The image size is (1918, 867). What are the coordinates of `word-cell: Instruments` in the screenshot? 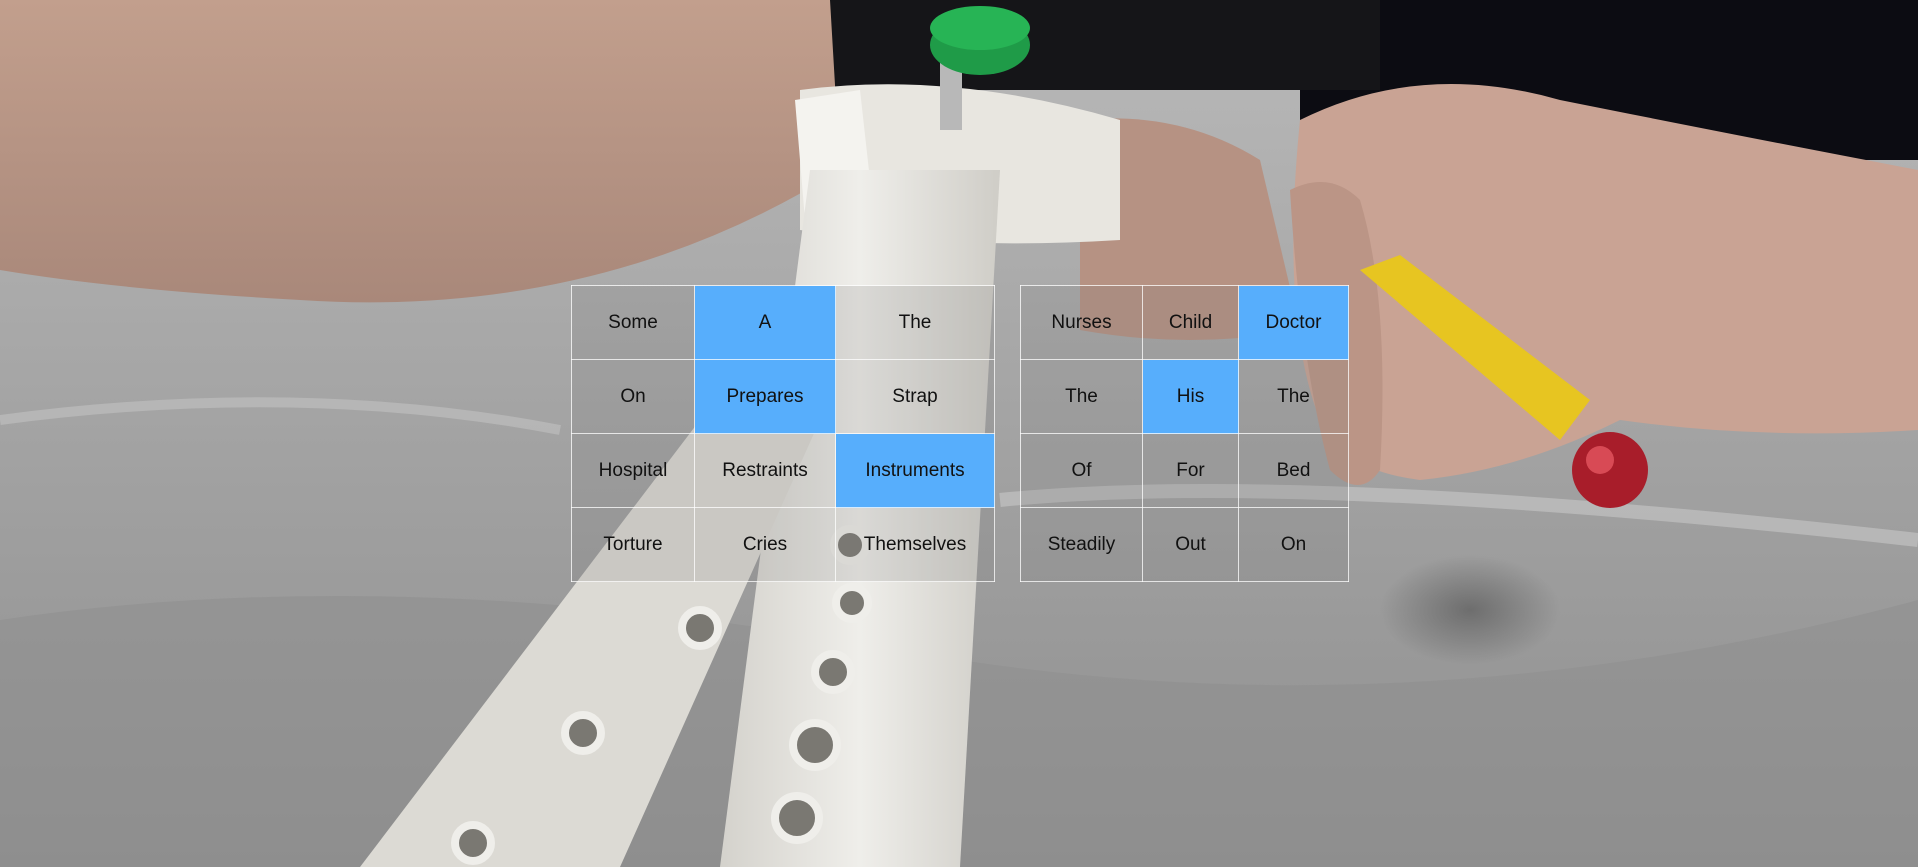 It's located at (915, 470).